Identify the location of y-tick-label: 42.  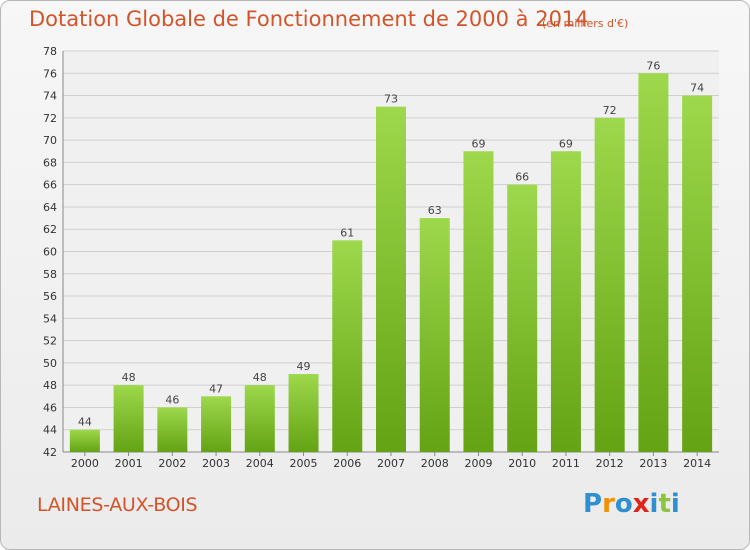
(50, 452).